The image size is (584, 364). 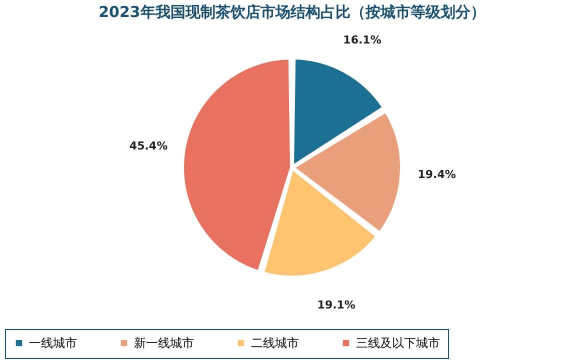 I want to click on chart-title: 2023年我国现制茶饮店市场结构占比（按城市等级划分）, so click(x=292, y=12).